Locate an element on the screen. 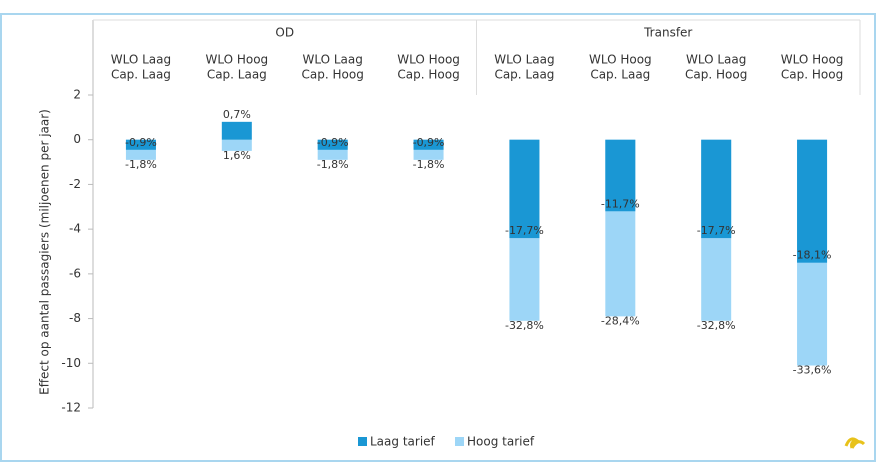 The image size is (876, 462). legend-label: Hoog tarief is located at coordinates (501, 442).